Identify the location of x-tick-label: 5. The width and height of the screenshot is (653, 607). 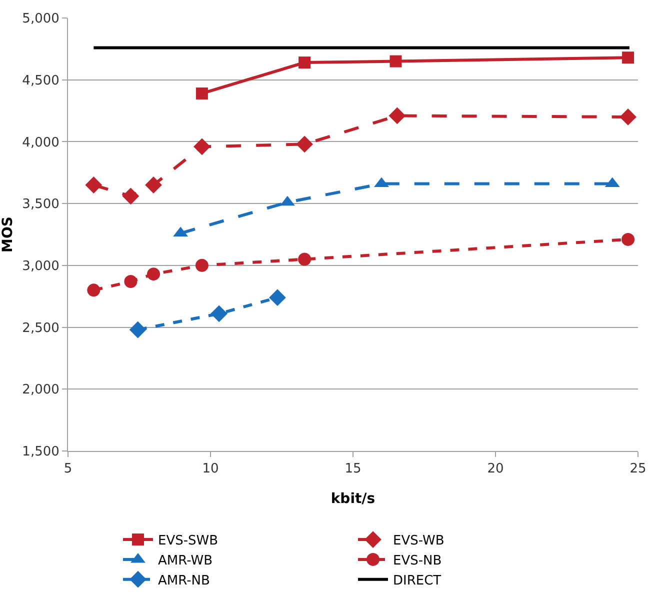
(68, 469).